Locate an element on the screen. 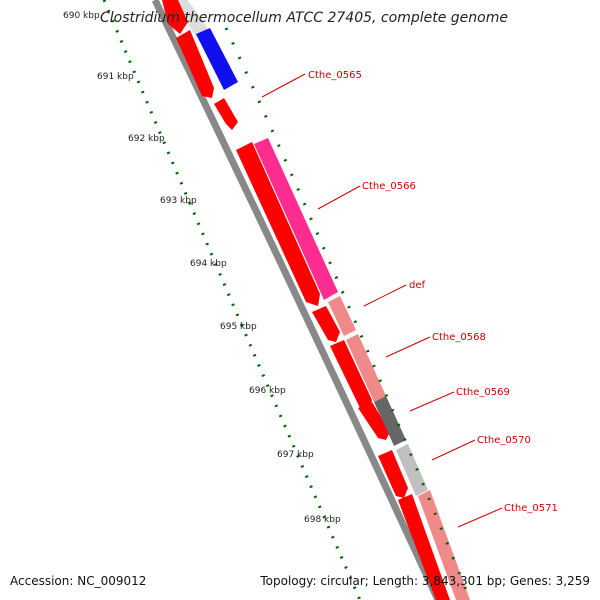  gene-label: Cthe_0570 is located at coordinates (504, 440).